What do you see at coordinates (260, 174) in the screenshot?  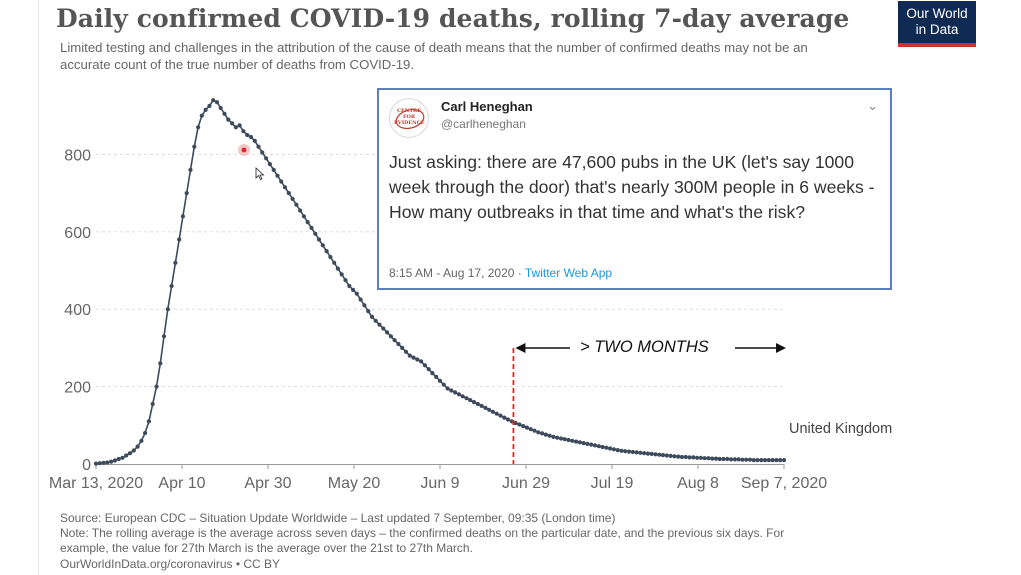 I see `cursor-icon` at bounding box center [260, 174].